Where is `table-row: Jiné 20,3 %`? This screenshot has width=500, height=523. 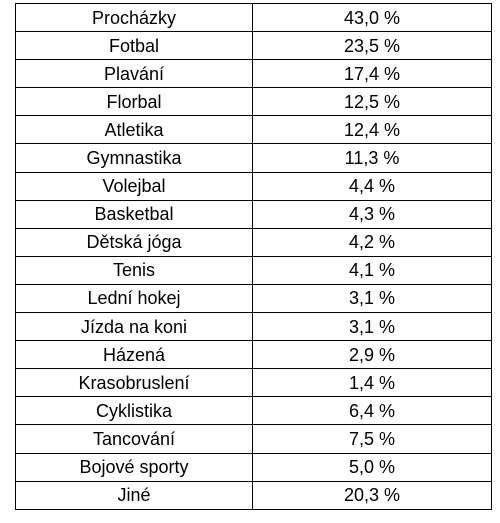
table-row: Jiné 20,3 % is located at coordinates (253, 495).